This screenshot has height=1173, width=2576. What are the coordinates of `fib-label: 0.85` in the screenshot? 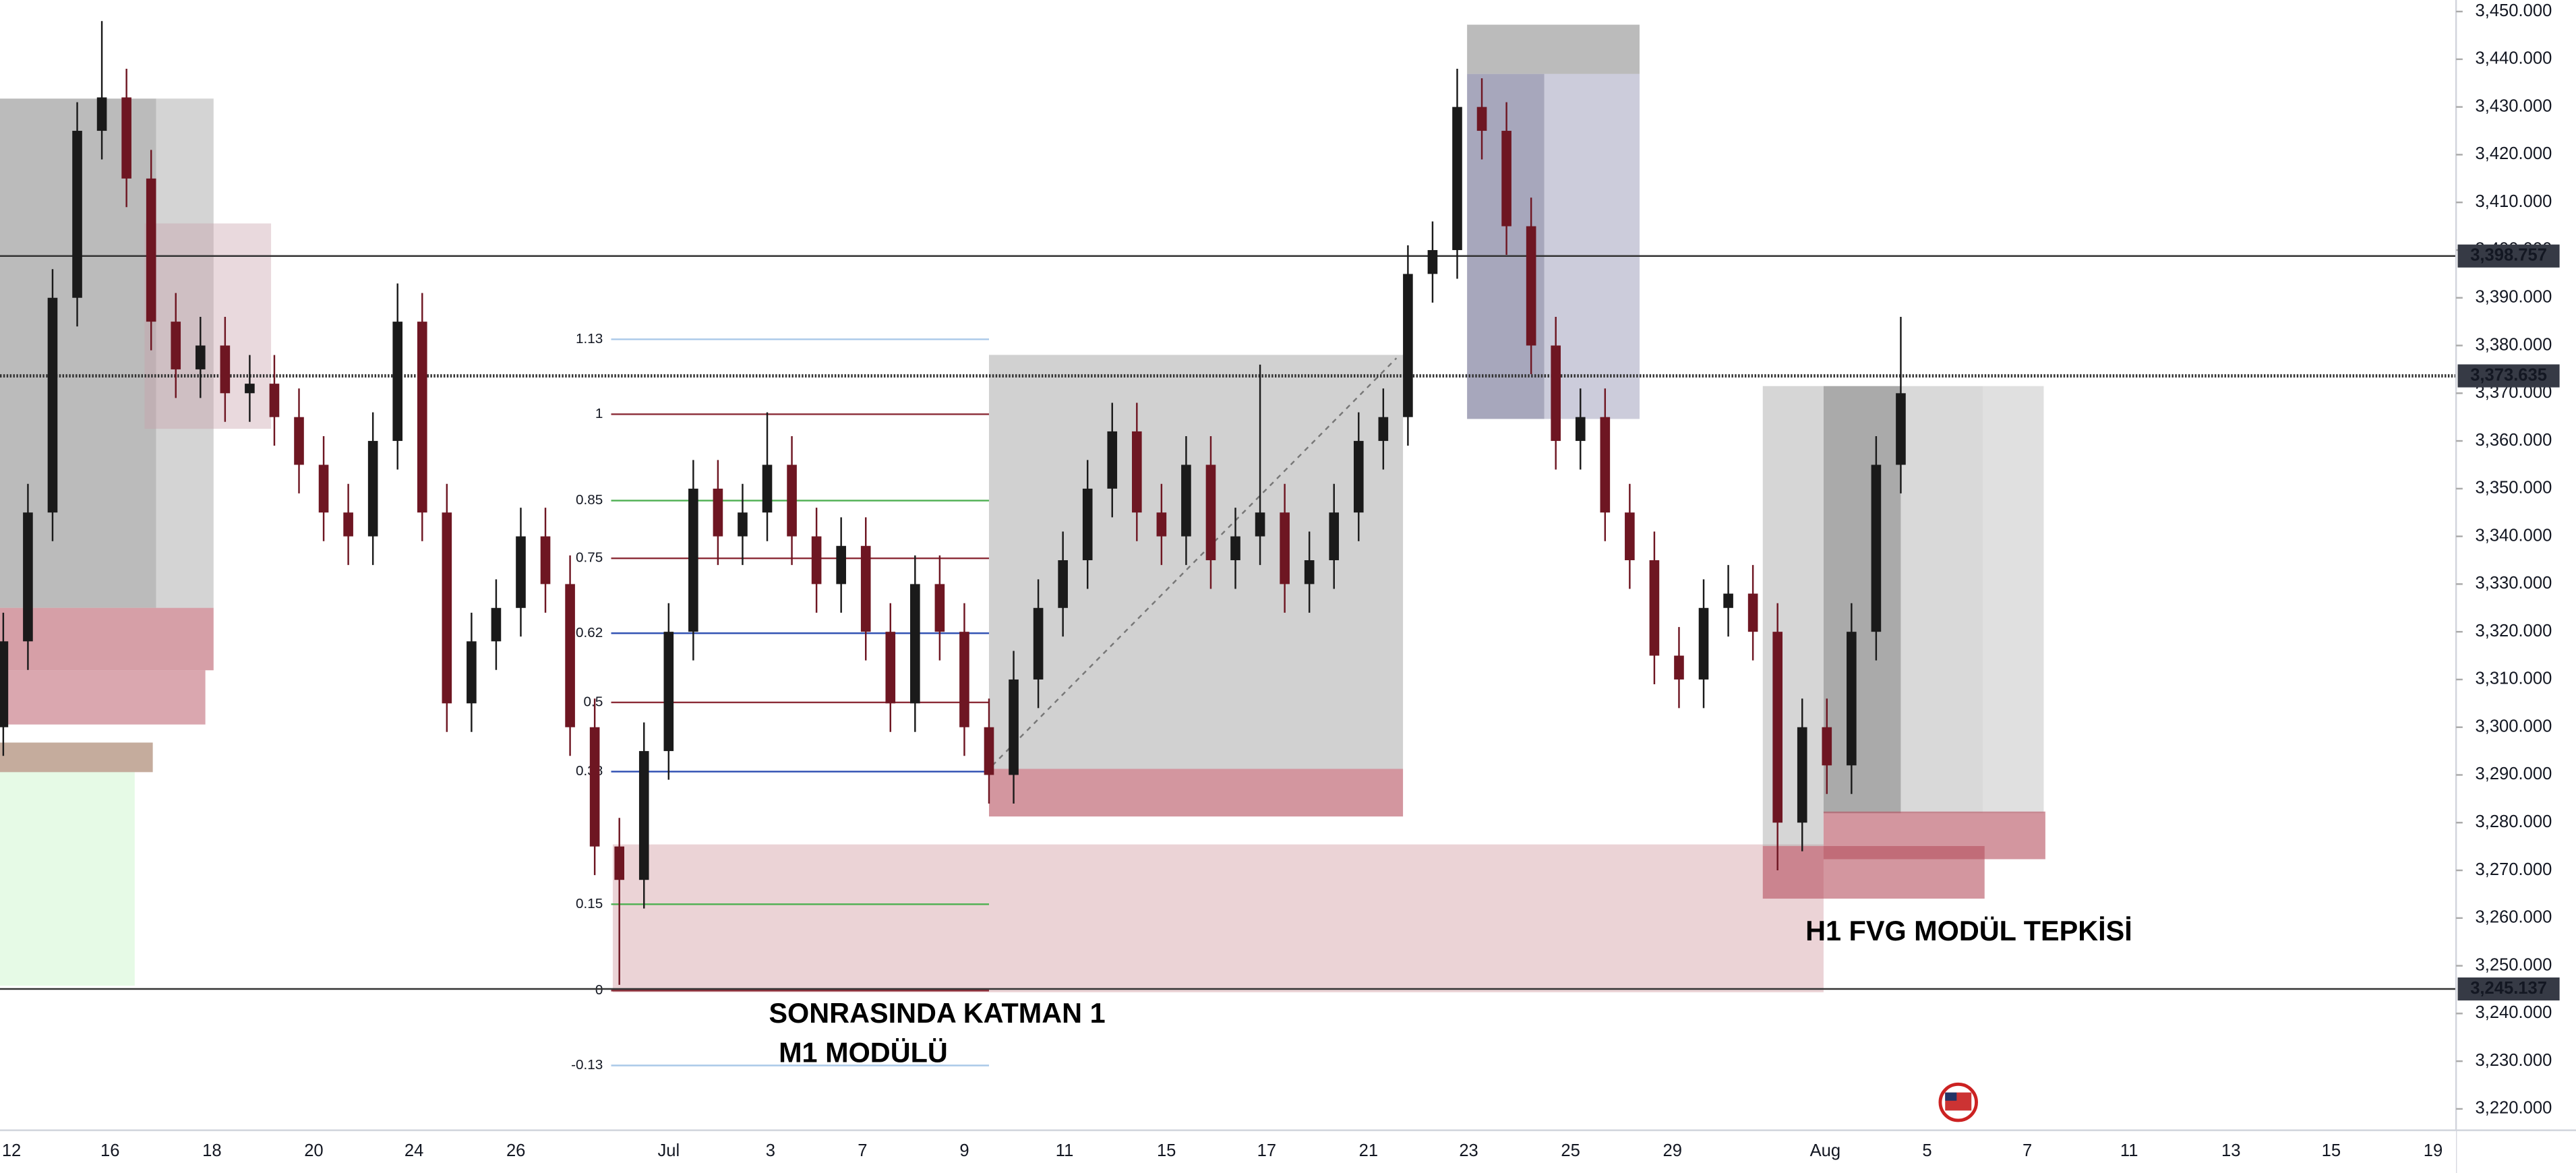 It's located at (589, 500).